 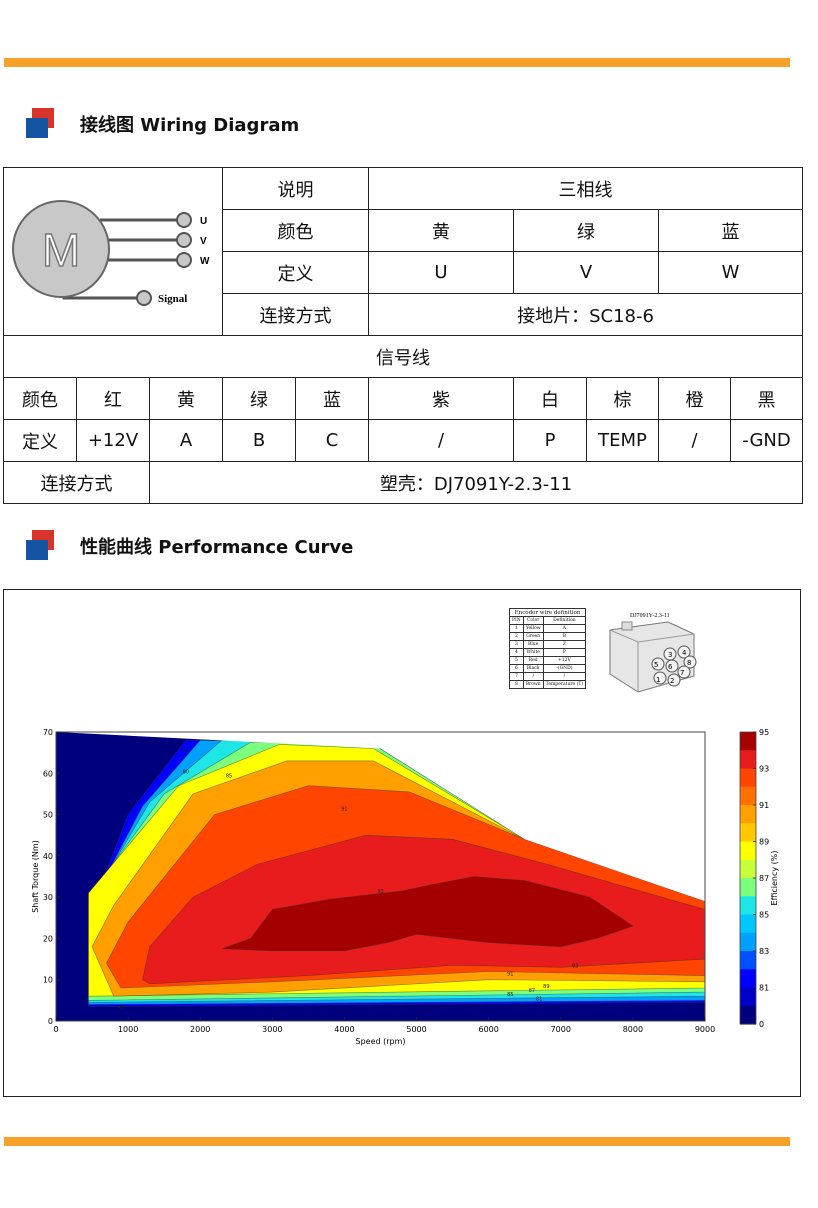 I want to click on encoder-cell: 3, so click(x=516, y=644).